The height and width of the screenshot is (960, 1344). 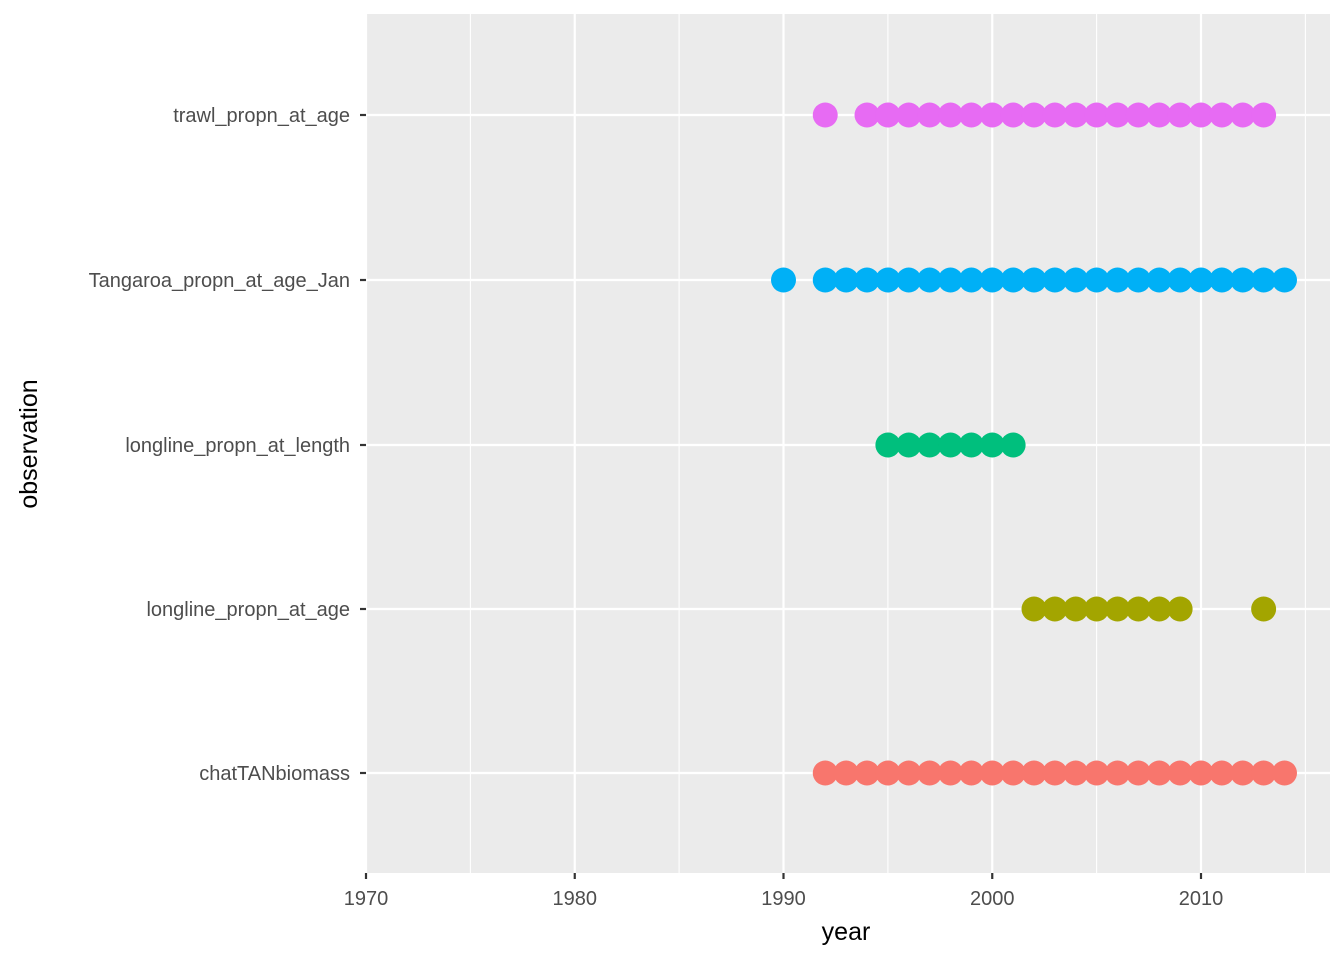 What do you see at coordinates (992, 899) in the screenshot?
I see `x-tick-label: 2000` at bounding box center [992, 899].